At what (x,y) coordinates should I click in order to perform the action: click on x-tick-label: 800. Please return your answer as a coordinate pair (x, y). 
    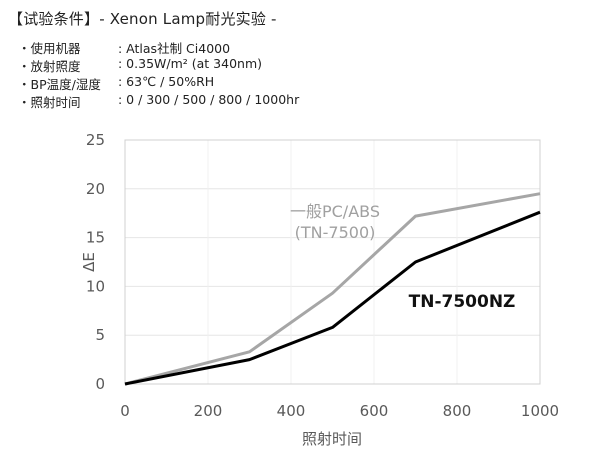
    Looking at the image, I should click on (457, 411).